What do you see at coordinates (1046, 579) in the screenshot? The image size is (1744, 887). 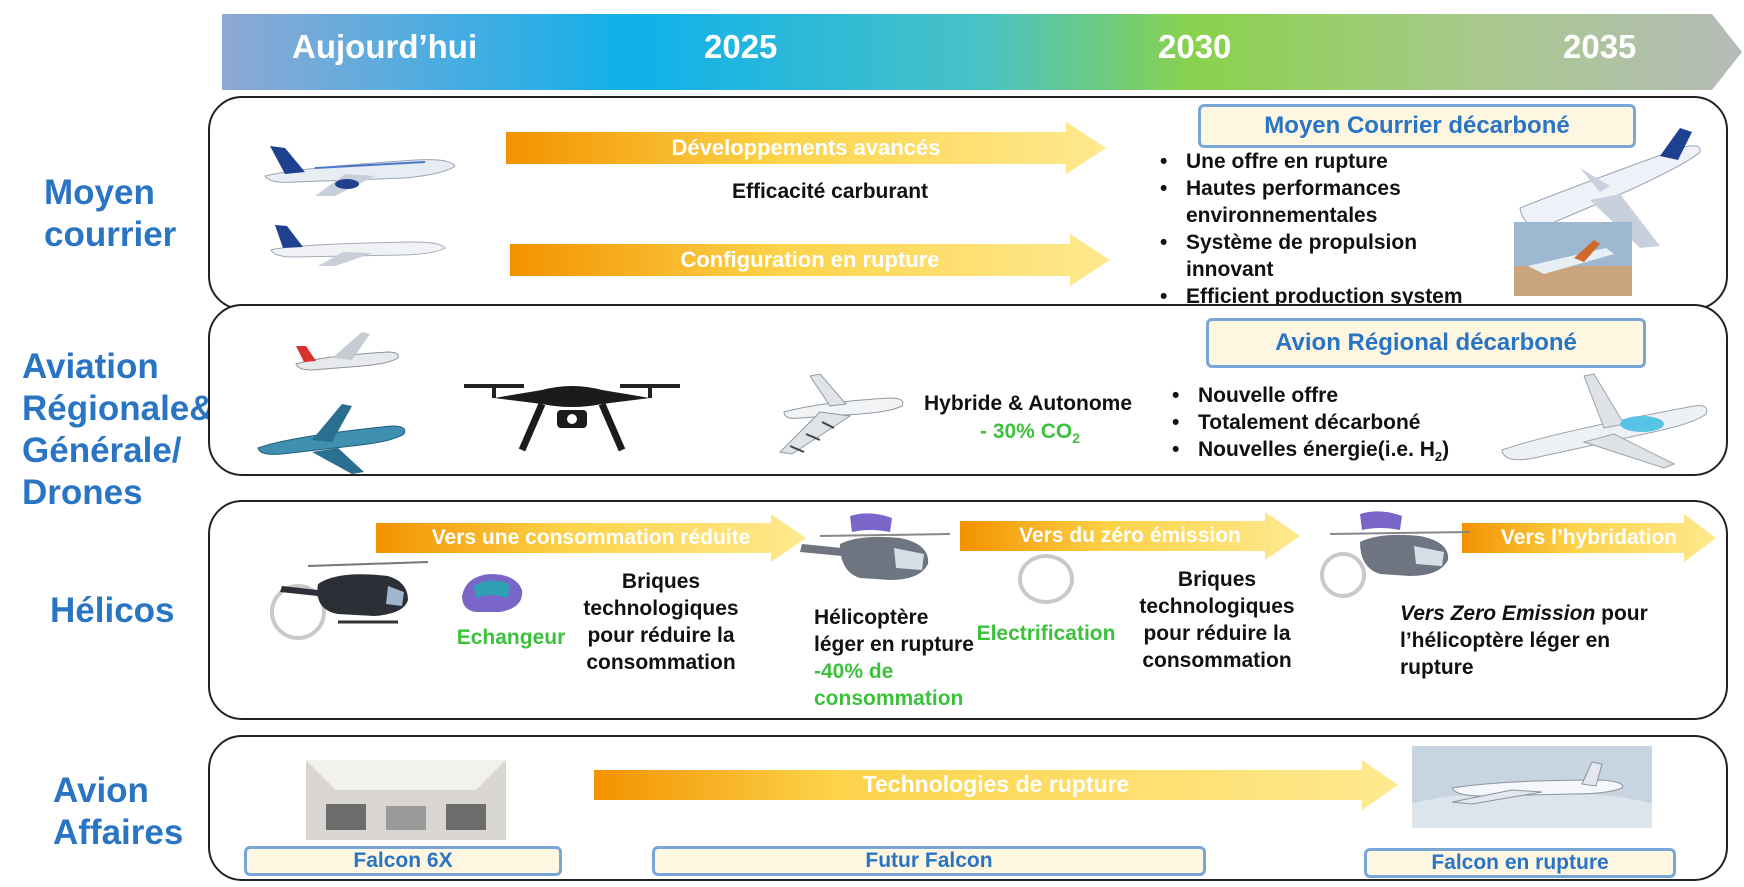 I see `electrification-plug-icon` at bounding box center [1046, 579].